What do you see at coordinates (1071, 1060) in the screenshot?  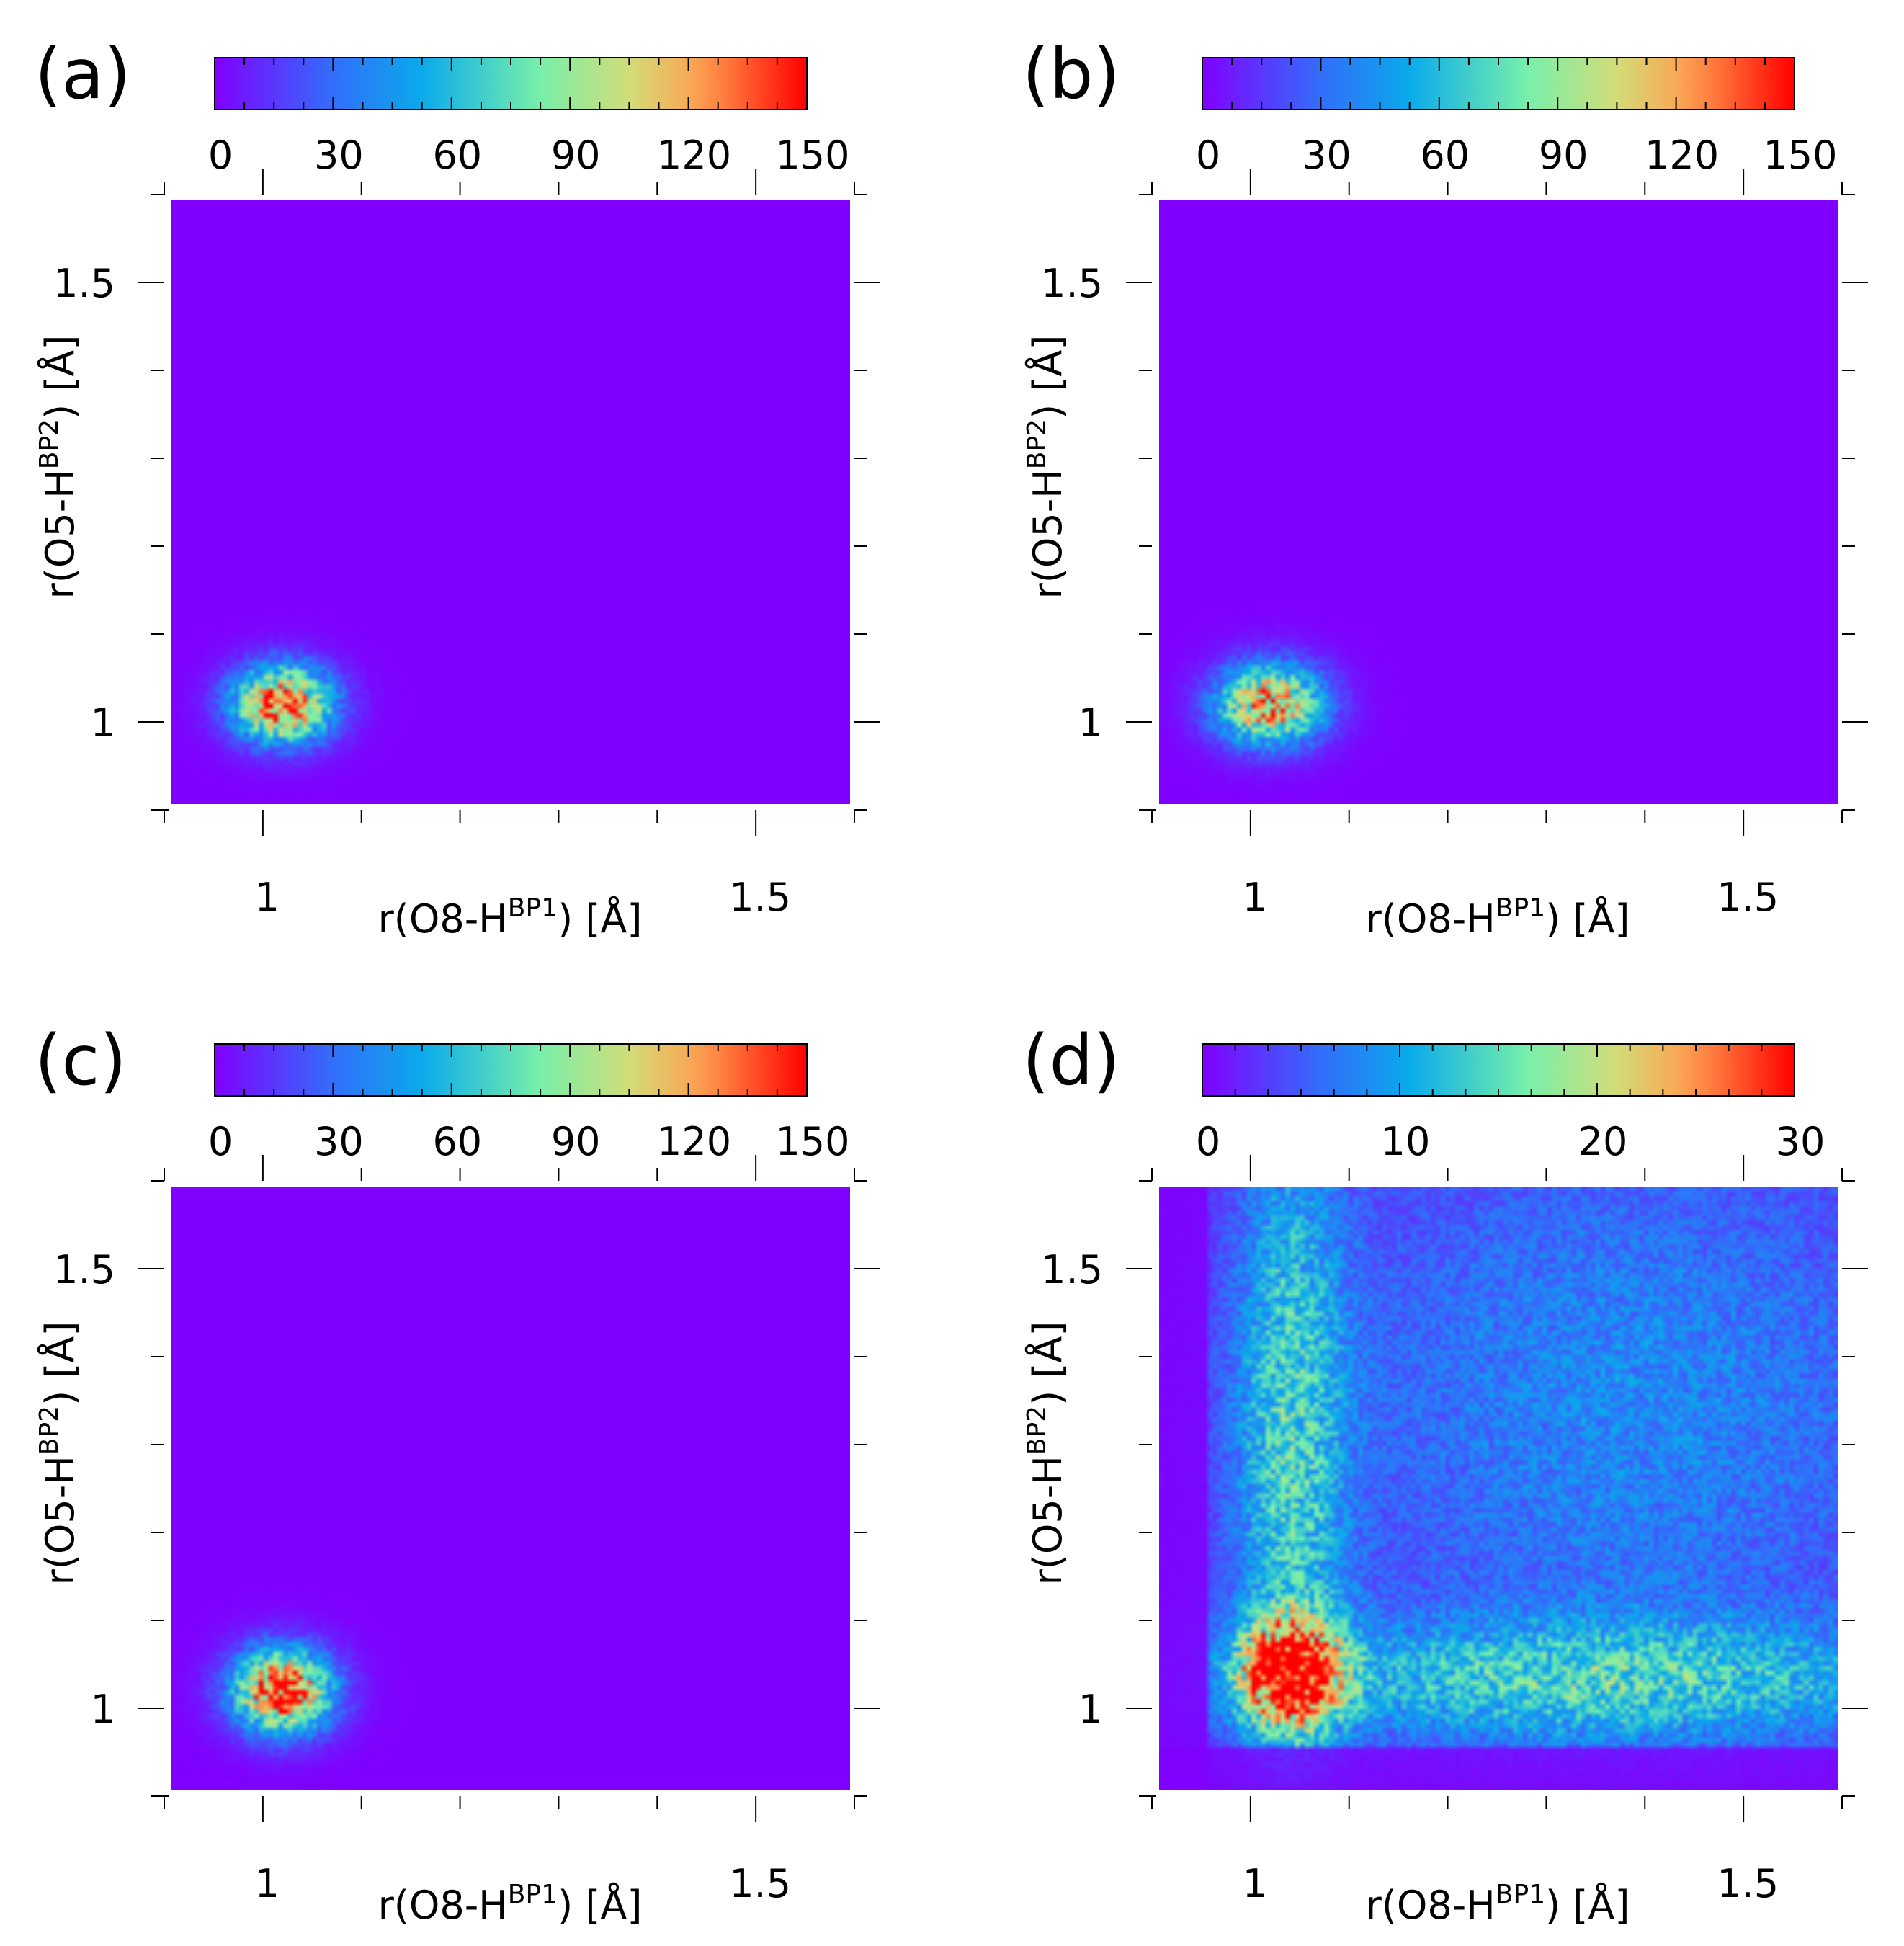 I see `panel-label: (d)` at bounding box center [1071, 1060].